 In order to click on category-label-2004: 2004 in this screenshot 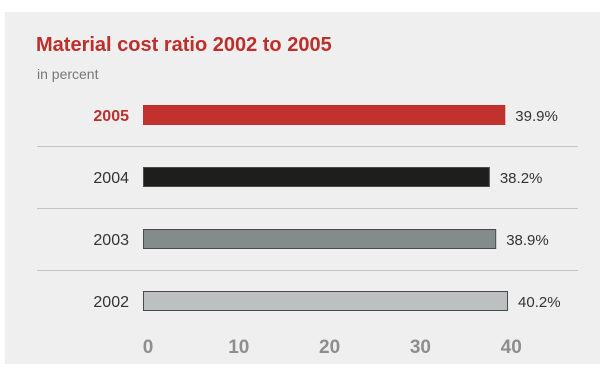, I will do `click(111, 178)`.